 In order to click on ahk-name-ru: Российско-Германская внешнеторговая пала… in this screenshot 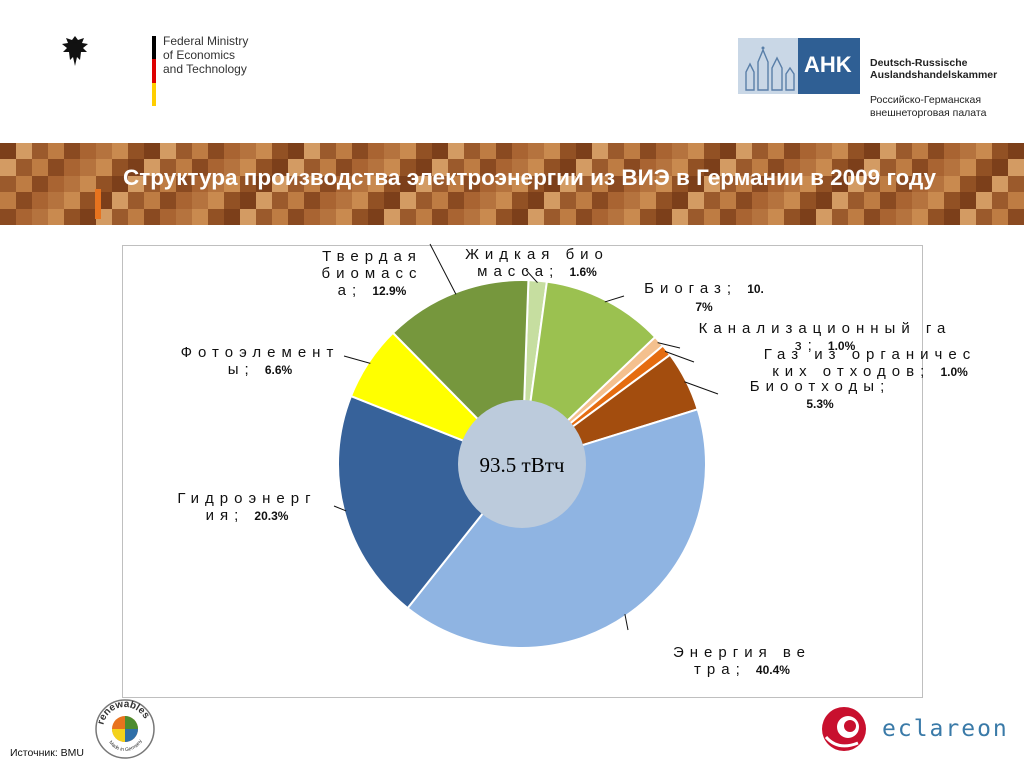, I will do `click(928, 106)`.